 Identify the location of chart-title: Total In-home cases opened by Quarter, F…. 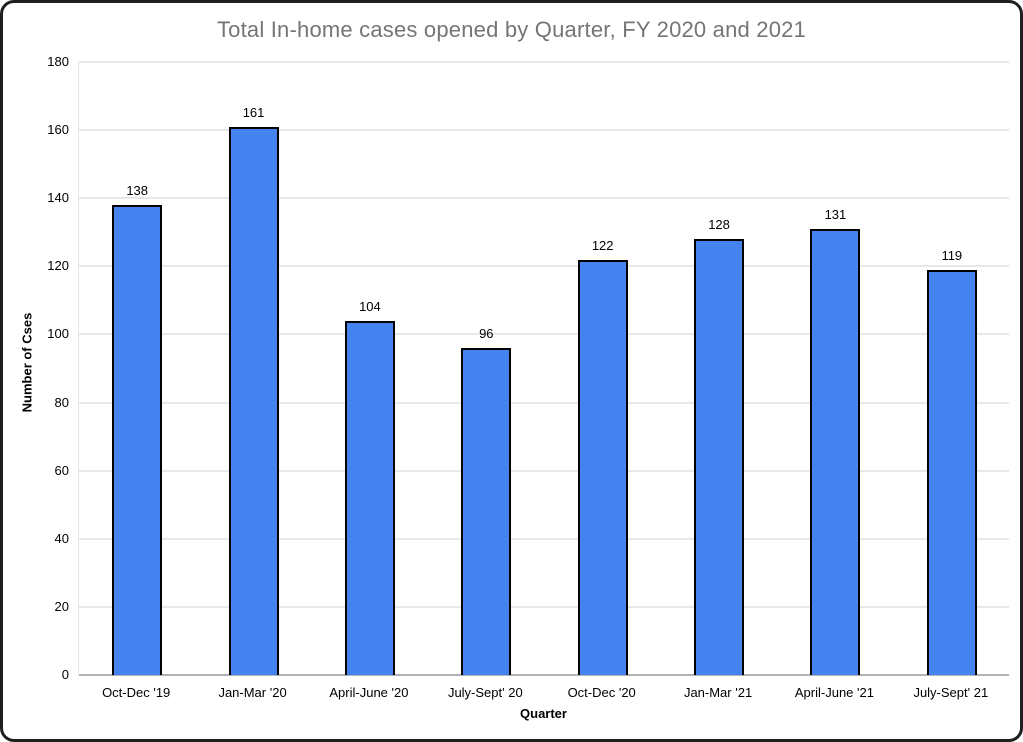
(511, 29).